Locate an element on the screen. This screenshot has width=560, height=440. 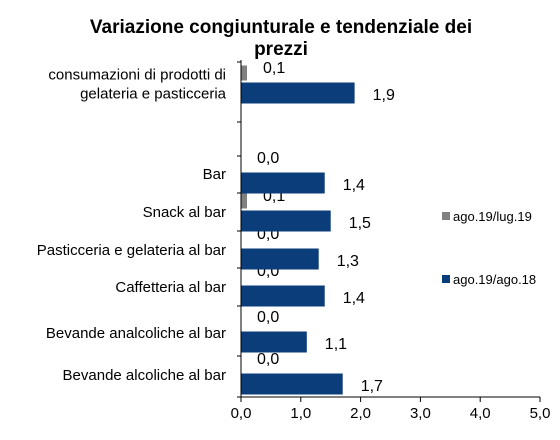
x-tick-label-0: 0,0 is located at coordinates (241, 413).